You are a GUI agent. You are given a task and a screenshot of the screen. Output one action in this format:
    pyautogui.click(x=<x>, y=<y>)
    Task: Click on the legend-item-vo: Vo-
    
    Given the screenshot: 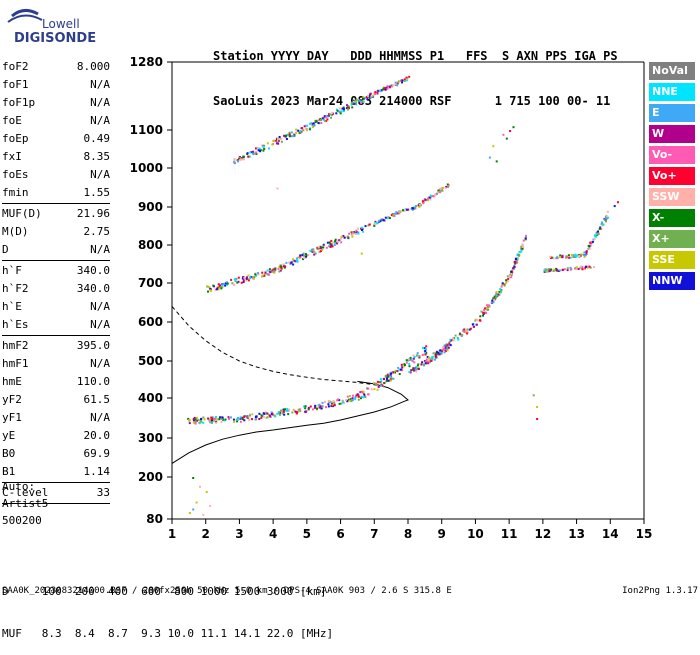 What is the action you would take?
    pyautogui.click(x=672, y=155)
    